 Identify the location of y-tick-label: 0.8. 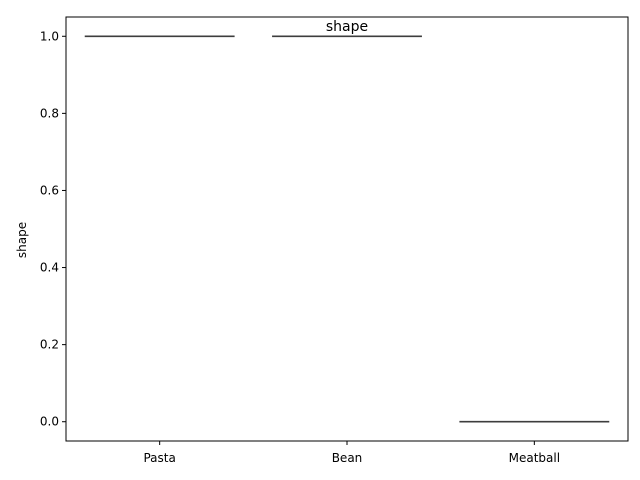
(49, 113).